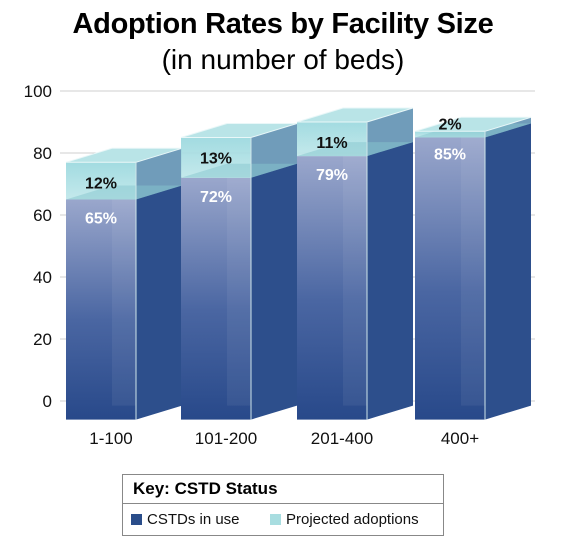 The width and height of the screenshot is (566, 549). I want to click on x-tick-label-1: 101-200, so click(226, 438).